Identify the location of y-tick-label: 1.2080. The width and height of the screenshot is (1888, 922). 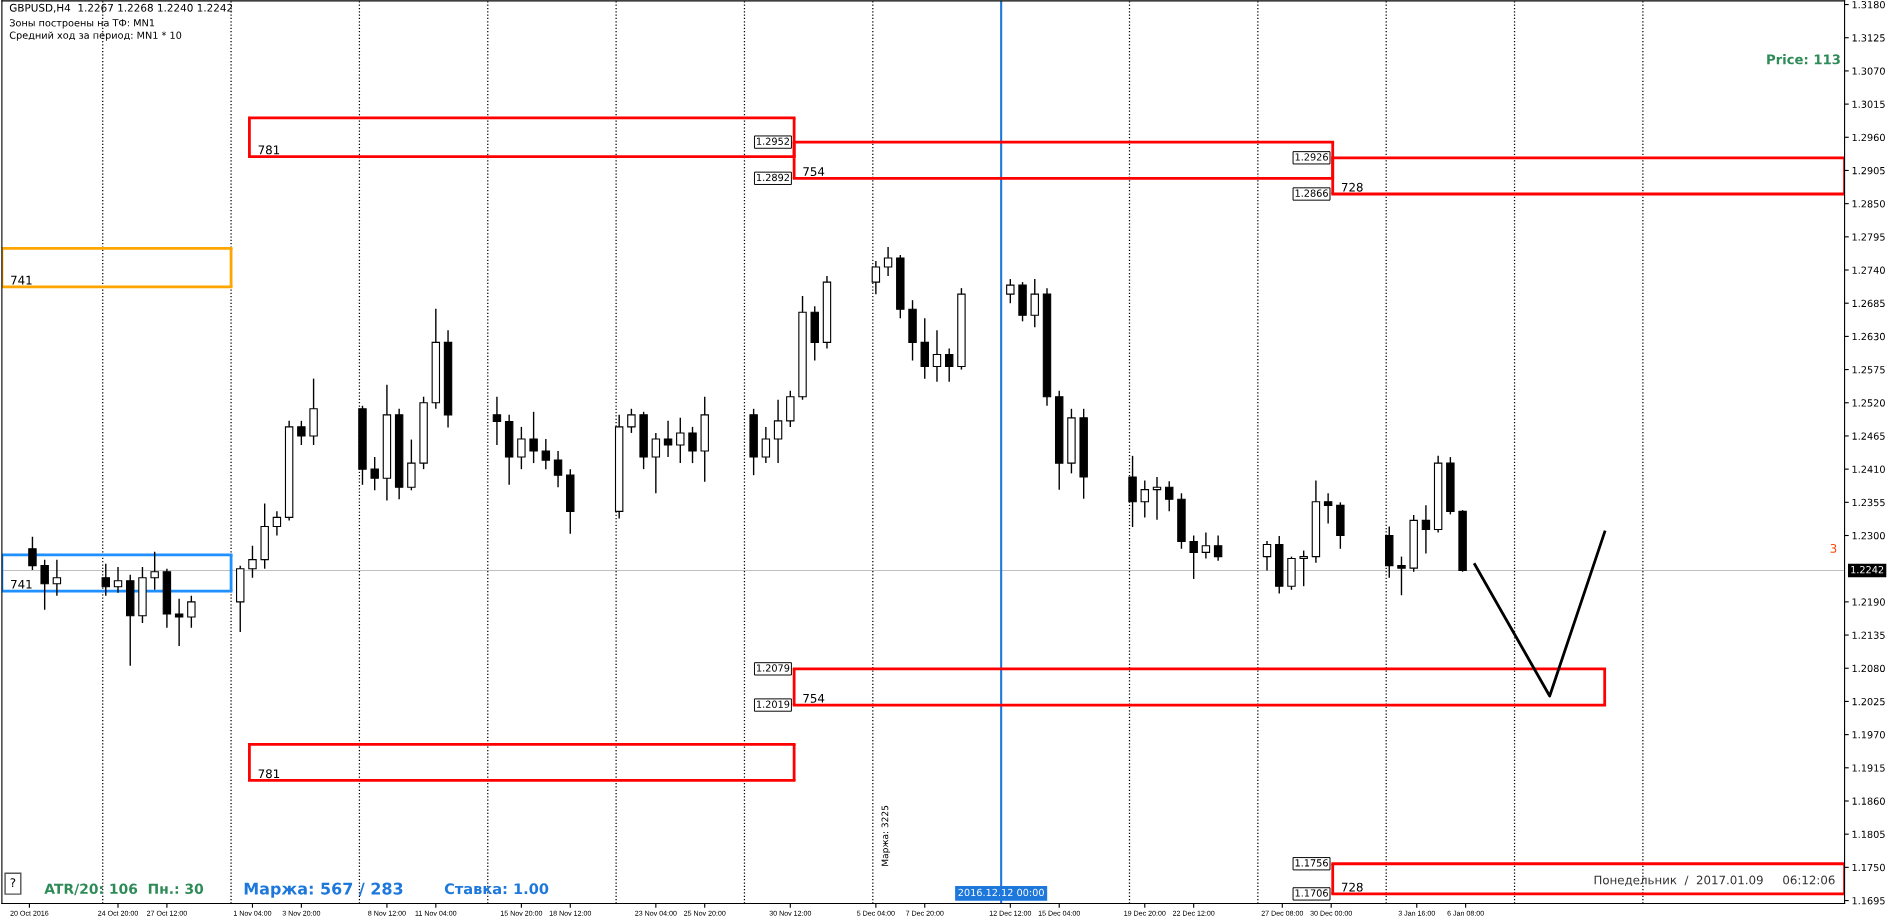
(1868, 668).